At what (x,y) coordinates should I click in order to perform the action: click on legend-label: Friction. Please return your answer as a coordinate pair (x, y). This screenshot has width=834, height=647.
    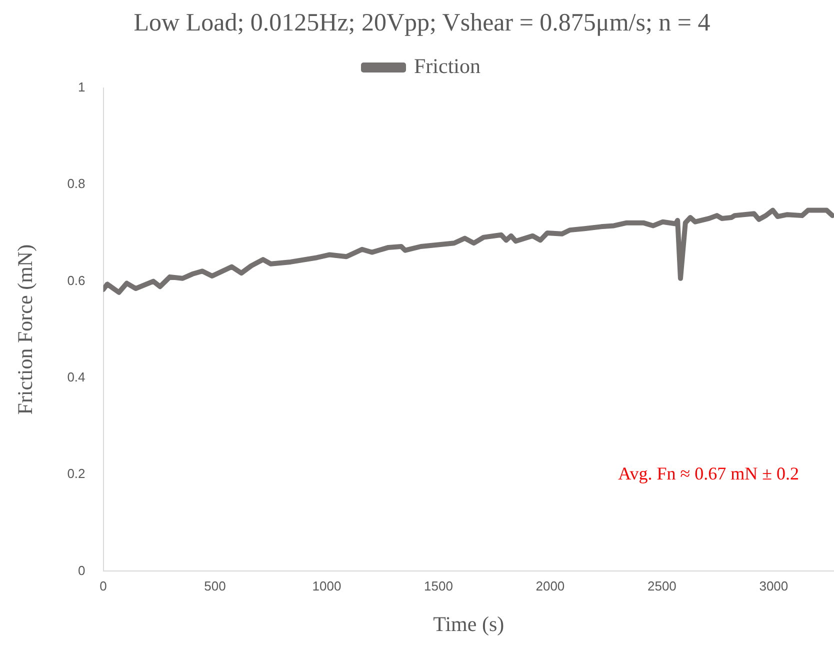
    Looking at the image, I should click on (447, 66).